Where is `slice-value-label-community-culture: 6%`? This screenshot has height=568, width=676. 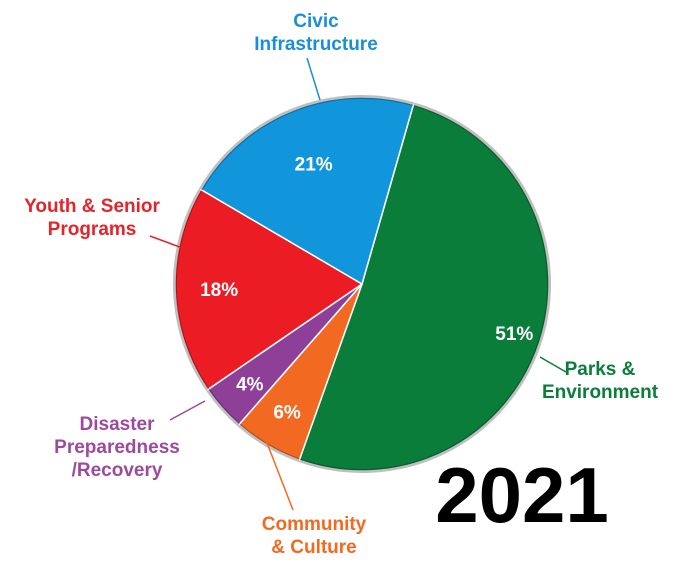 slice-value-label-community-culture: 6% is located at coordinates (287, 413).